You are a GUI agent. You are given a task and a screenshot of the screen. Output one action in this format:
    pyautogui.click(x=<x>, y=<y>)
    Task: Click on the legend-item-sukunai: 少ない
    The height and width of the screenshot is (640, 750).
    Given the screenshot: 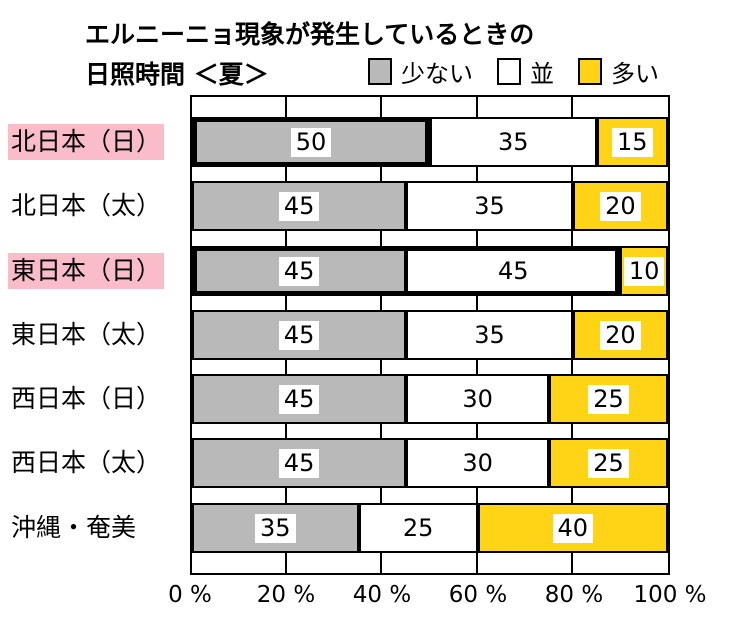 What is the action you would take?
    pyautogui.click(x=420, y=71)
    